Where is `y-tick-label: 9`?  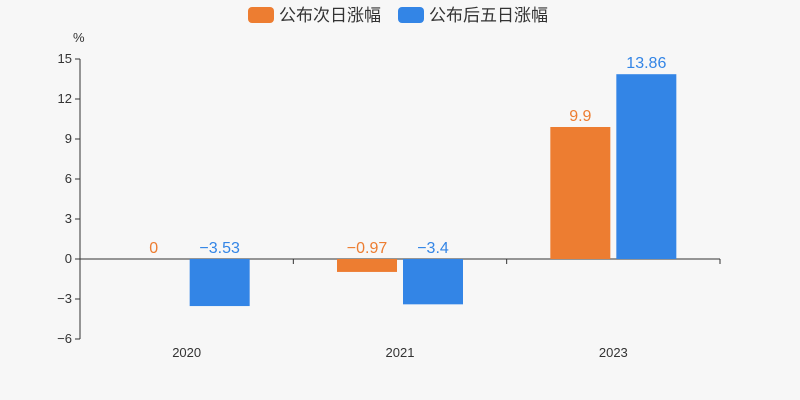
y-tick-label: 9 is located at coordinates (68, 138).